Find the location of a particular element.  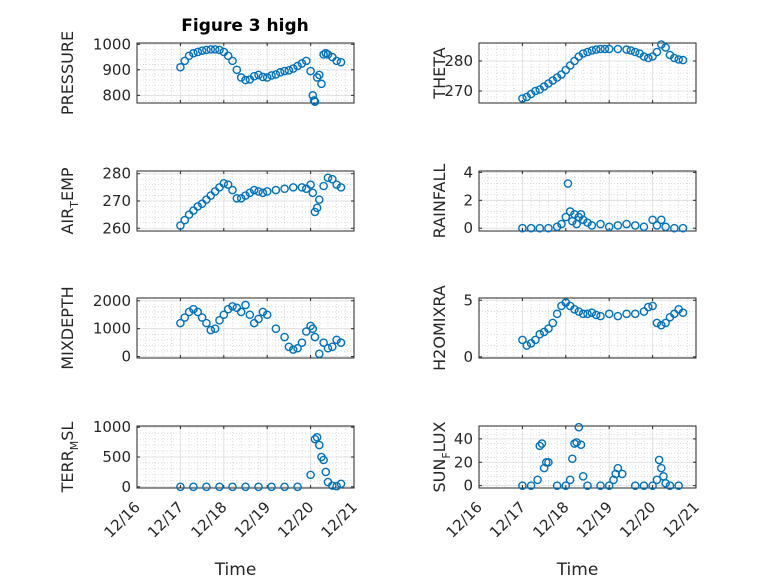

y-tick-label: 20 is located at coordinates (463, 462).